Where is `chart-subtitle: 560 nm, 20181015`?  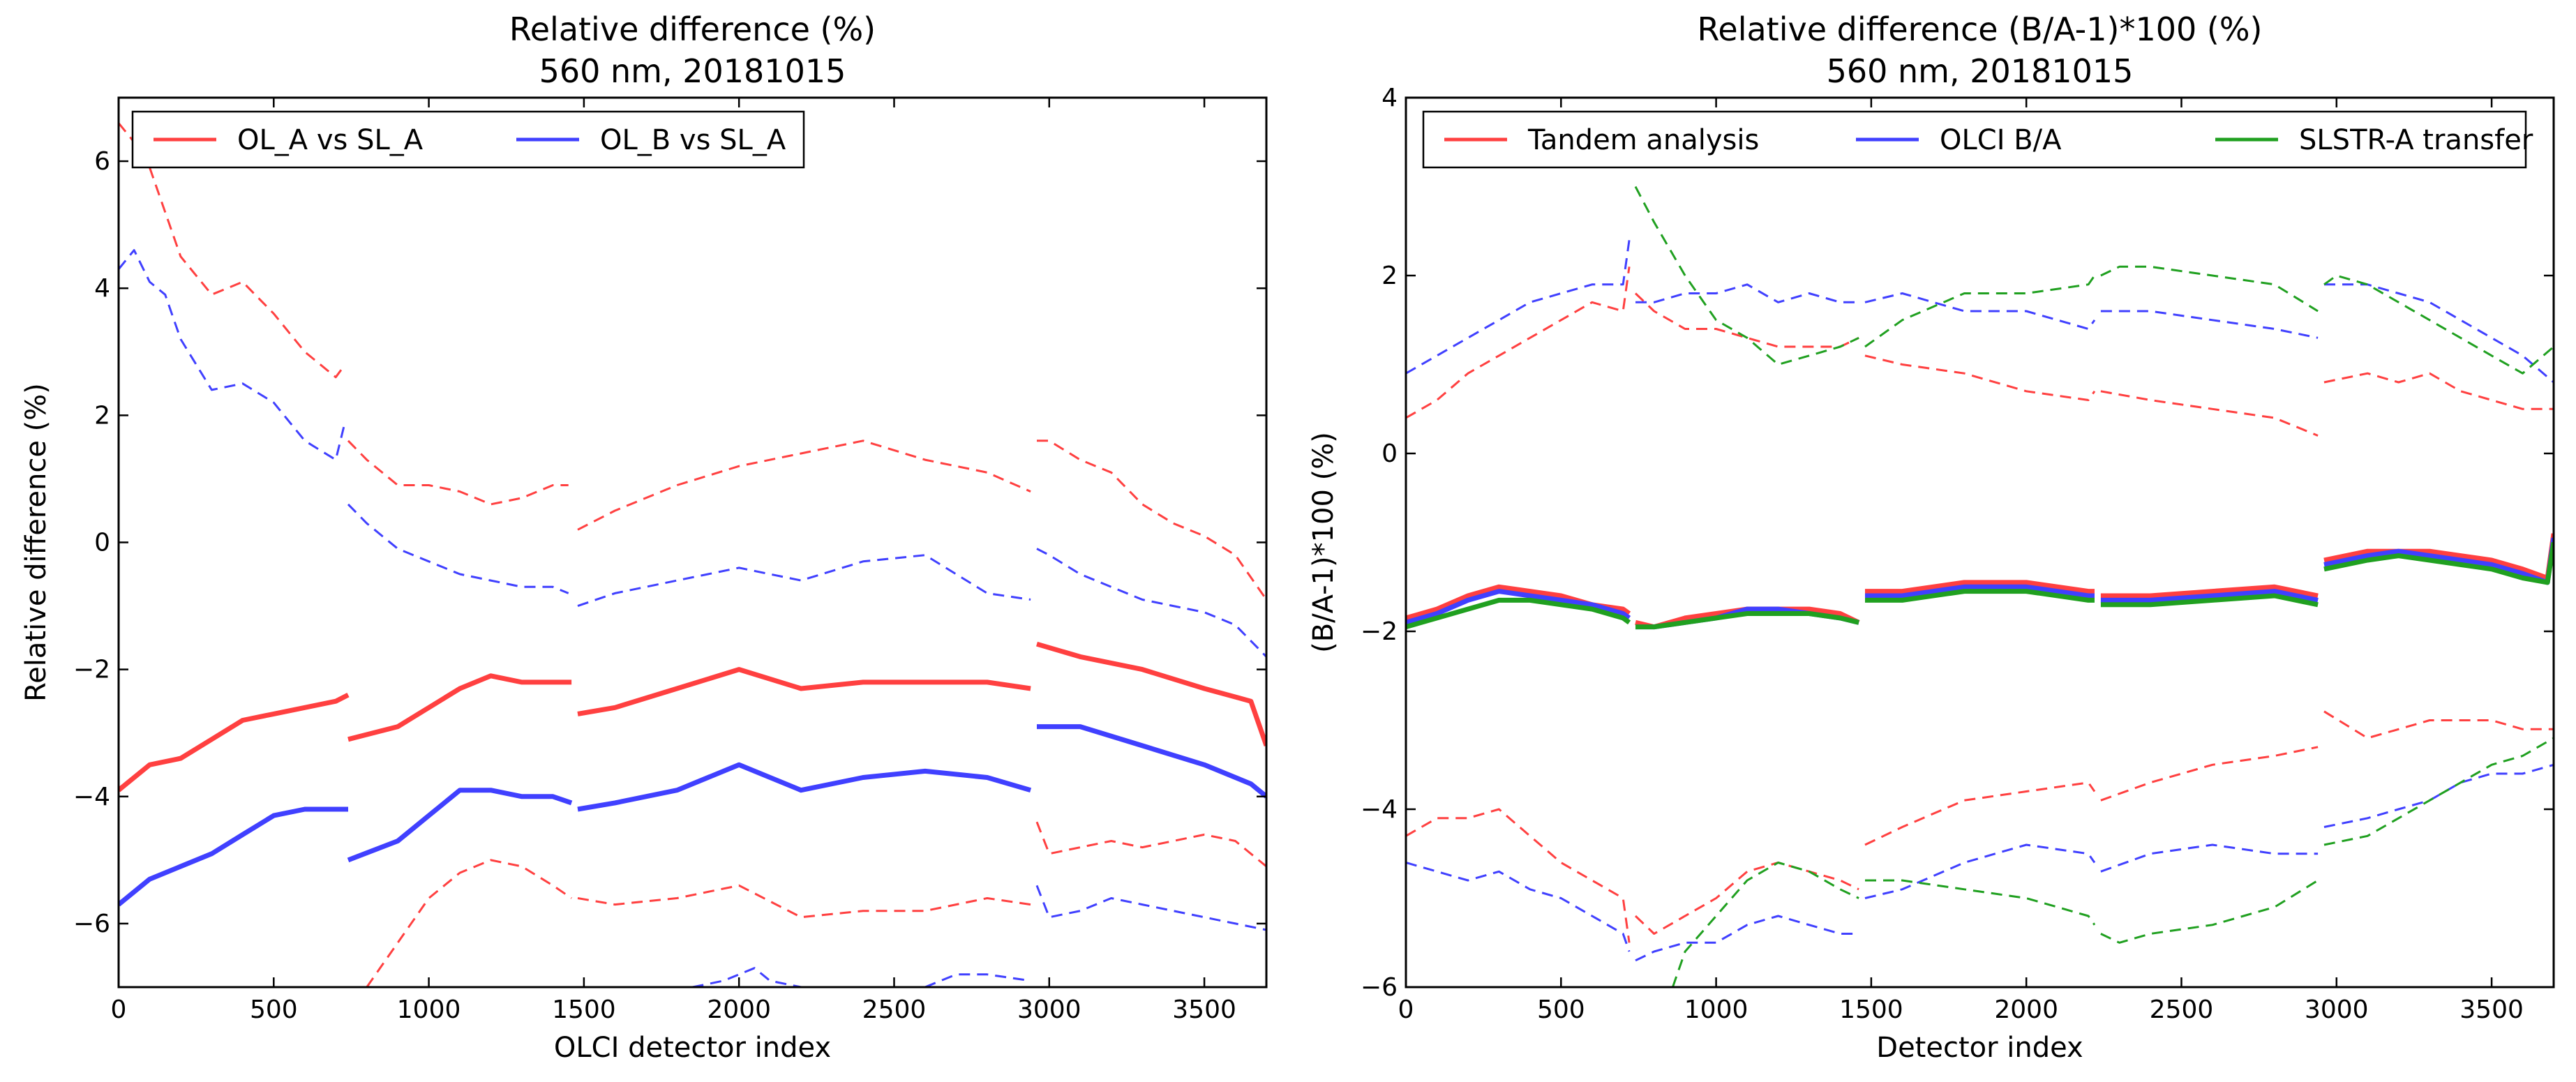
chart-subtitle: 560 nm, 20181015 is located at coordinates (692, 71).